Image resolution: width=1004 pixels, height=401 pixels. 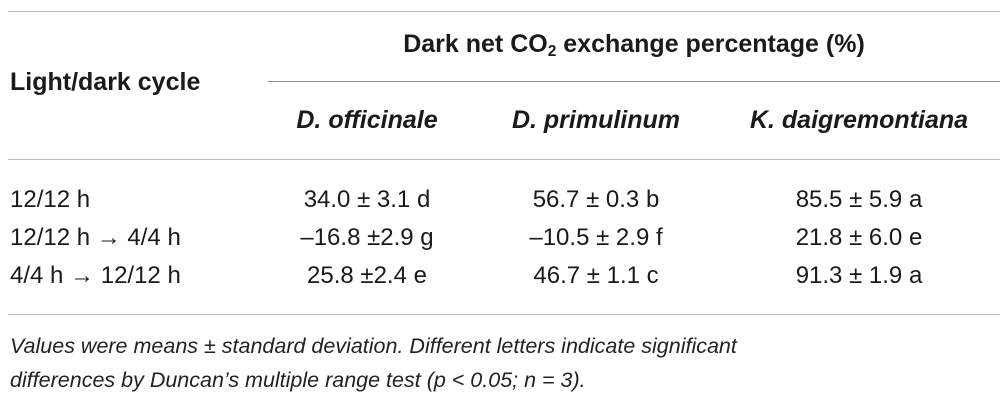 I want to click on group-header: Dark net CO2 exchange percentage (%), so click(x=634, y=45).